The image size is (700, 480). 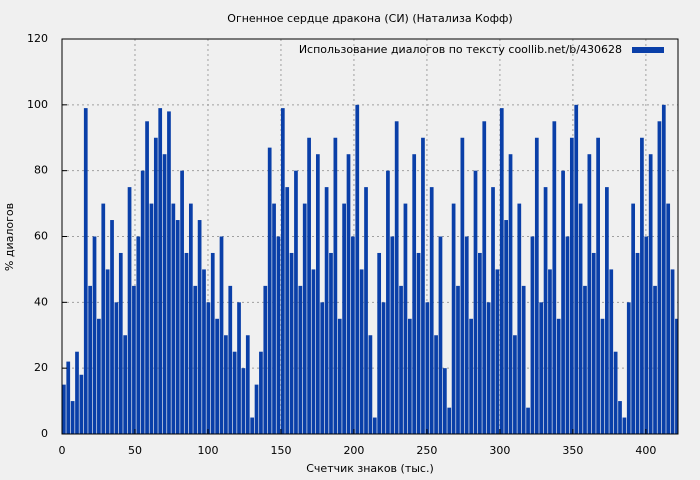 I want to click on y-tick-label: 60, so click(x=41, y=236).